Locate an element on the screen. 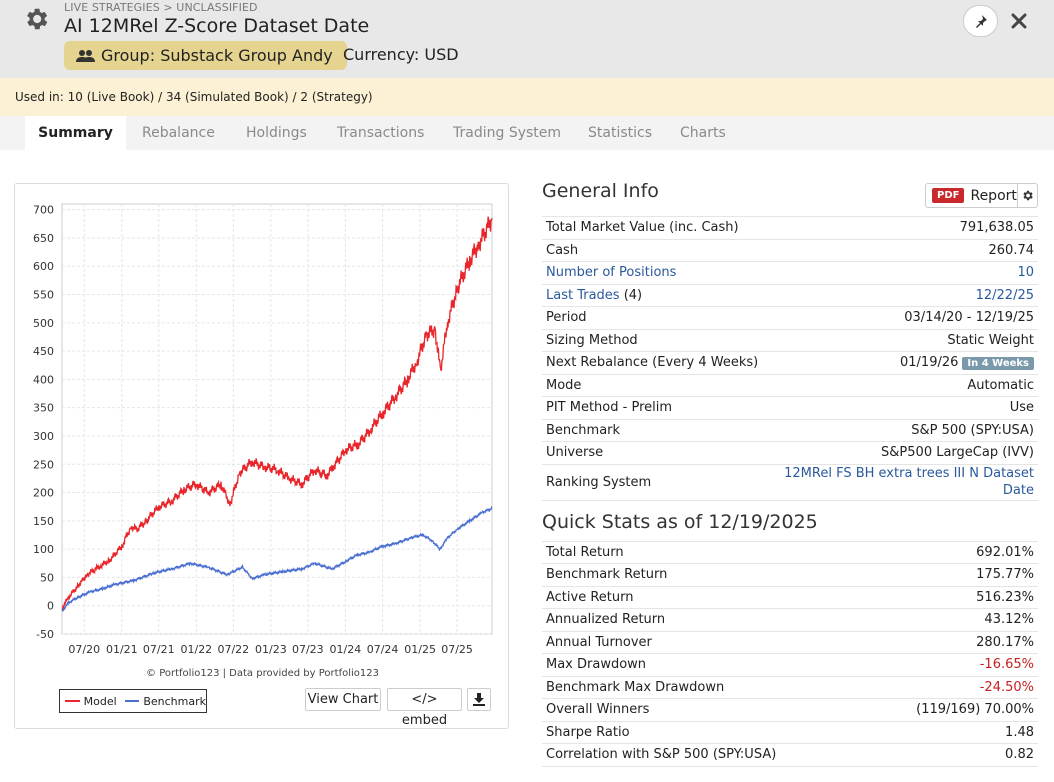  y-tick-label: 450 is located at coordinates (43, 351).